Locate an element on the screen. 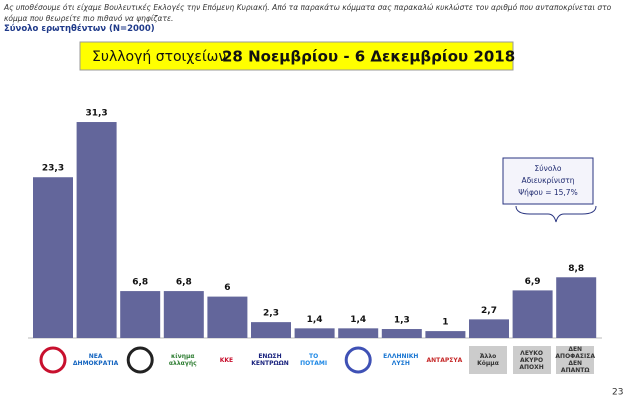 The image size is (630, 400). title-box is located at coordinates (296, 56).